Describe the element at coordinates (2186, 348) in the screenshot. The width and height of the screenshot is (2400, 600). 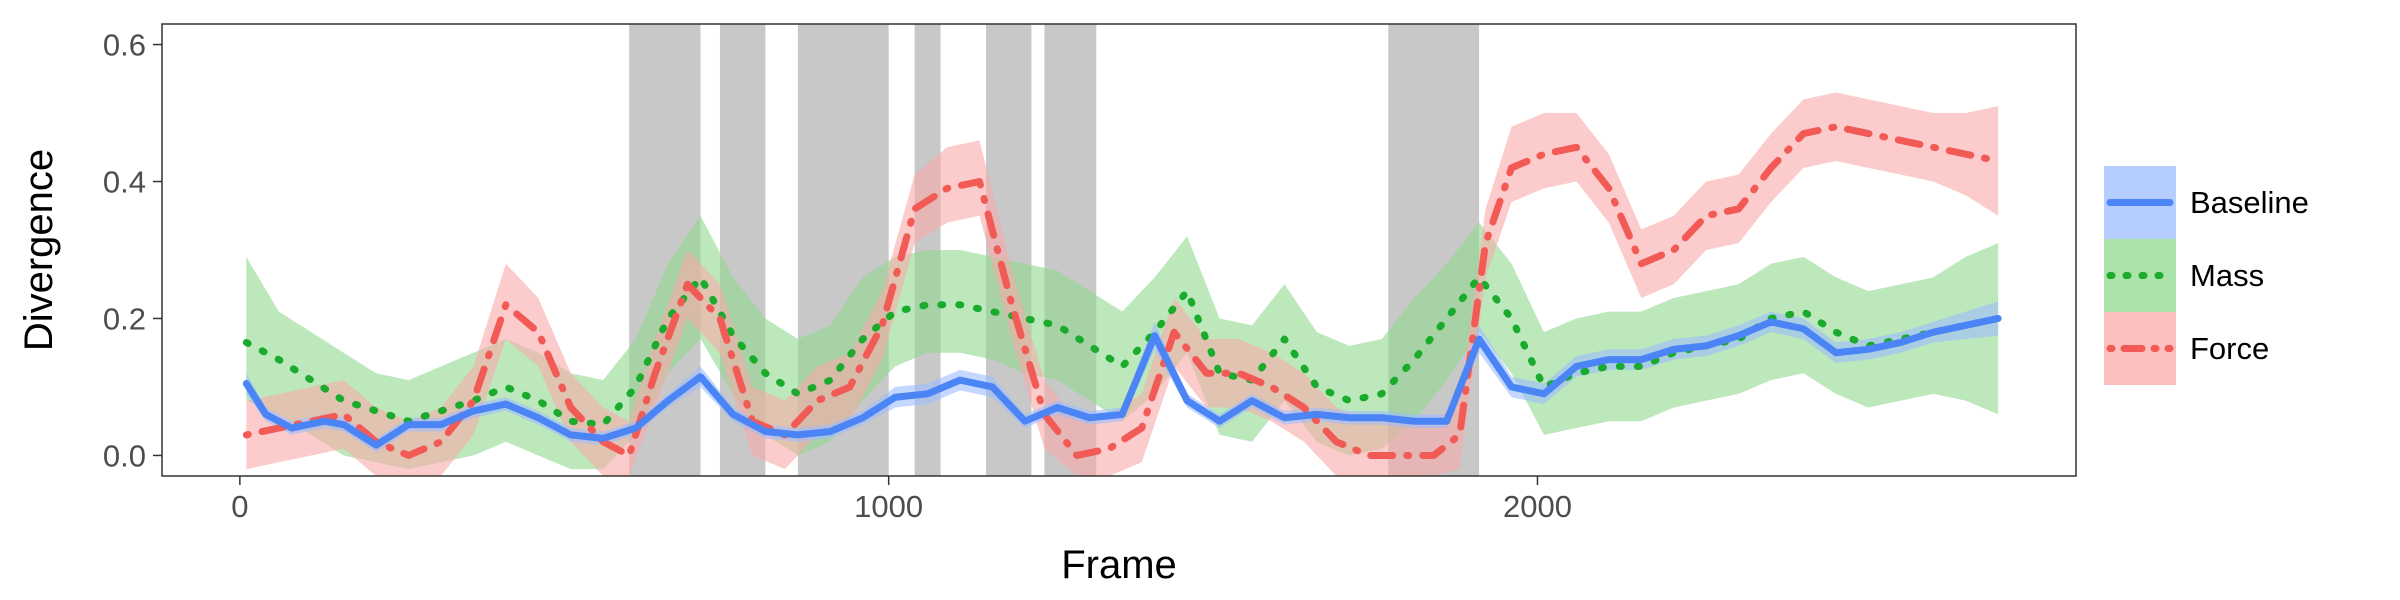
I see `legend-item-force: Force` at that location.